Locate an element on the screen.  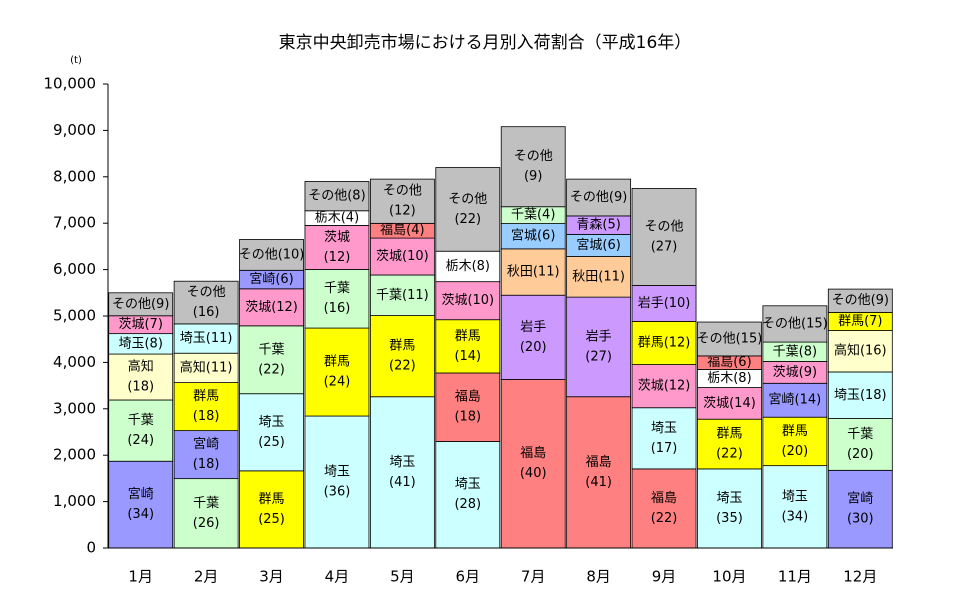
segment-label: (25) is located at coordinates (271, 442).